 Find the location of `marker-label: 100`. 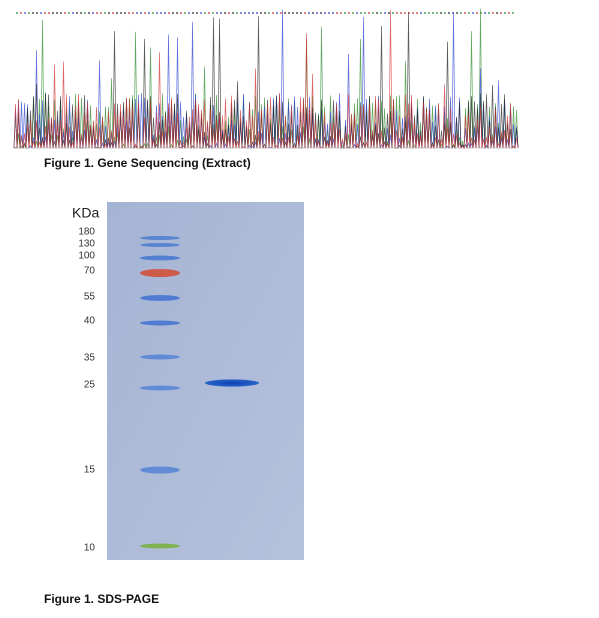

marker-label: 100 is located at coordinates (86, 256).